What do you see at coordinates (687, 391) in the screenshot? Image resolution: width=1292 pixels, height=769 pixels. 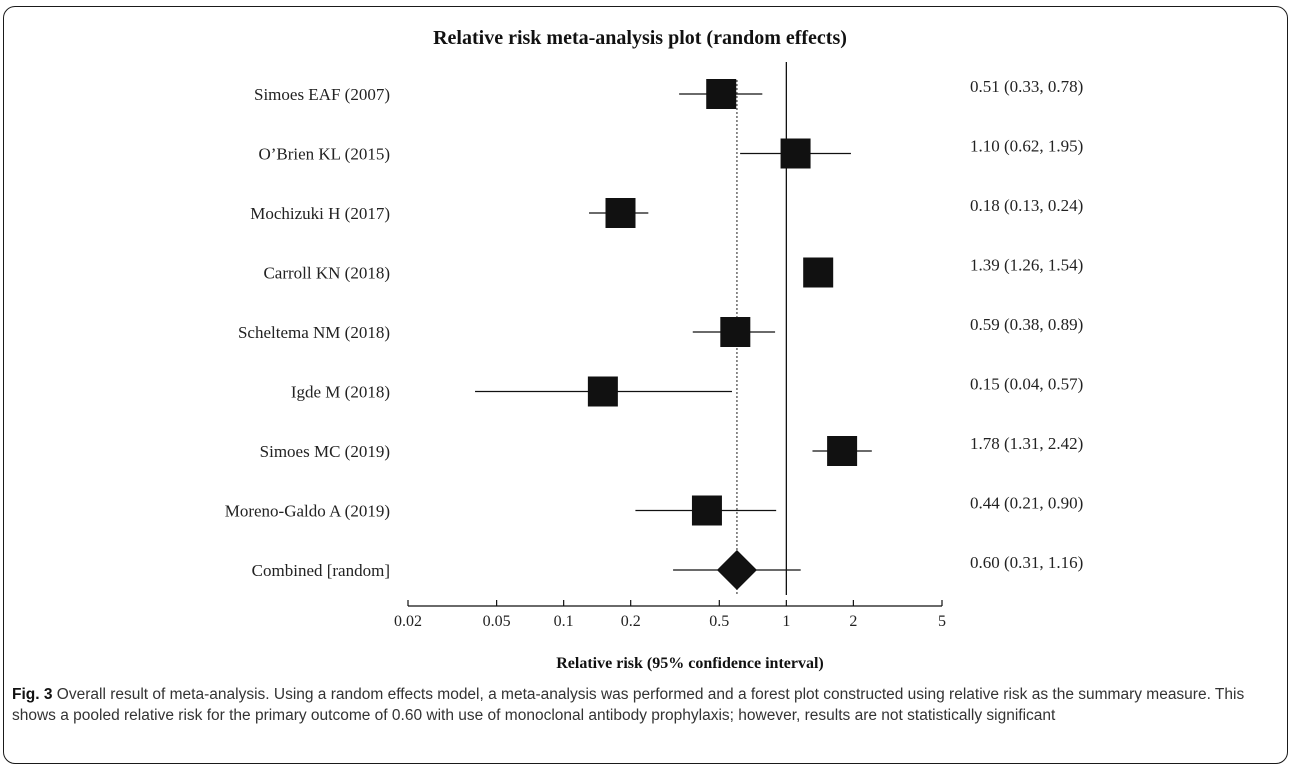 I see `study-row: Igde M (2018) 0.15 (0.04, 0.57)` at bounding box center [687, 391].